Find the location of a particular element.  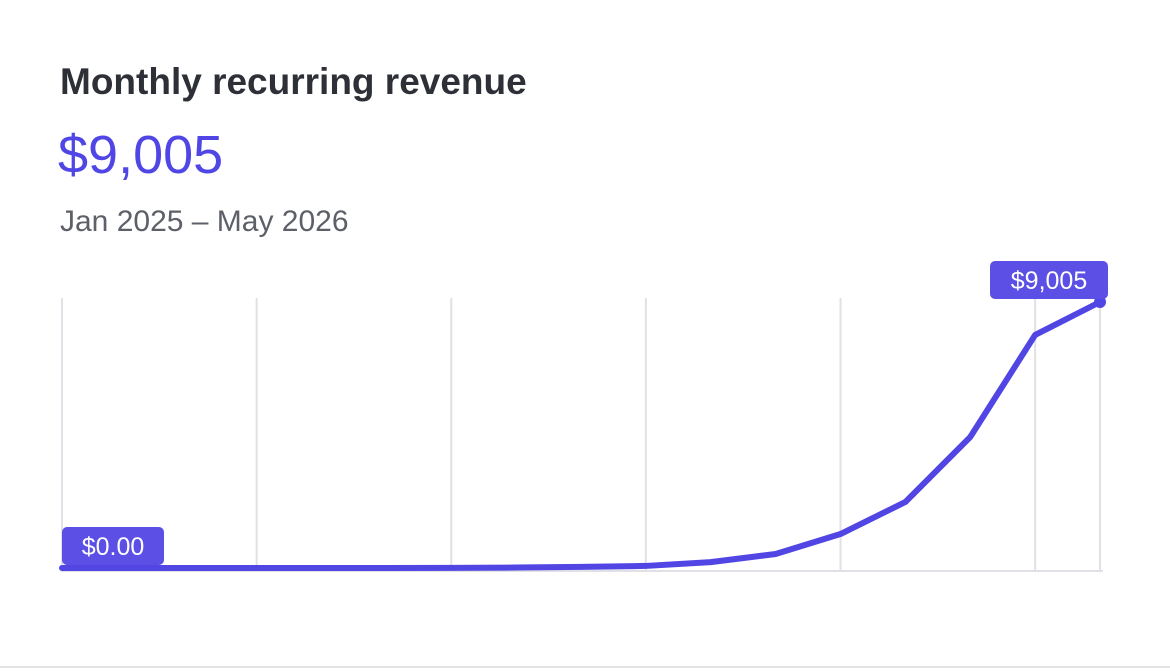

value-label: $0.00 is located at coordinates (113, 547).